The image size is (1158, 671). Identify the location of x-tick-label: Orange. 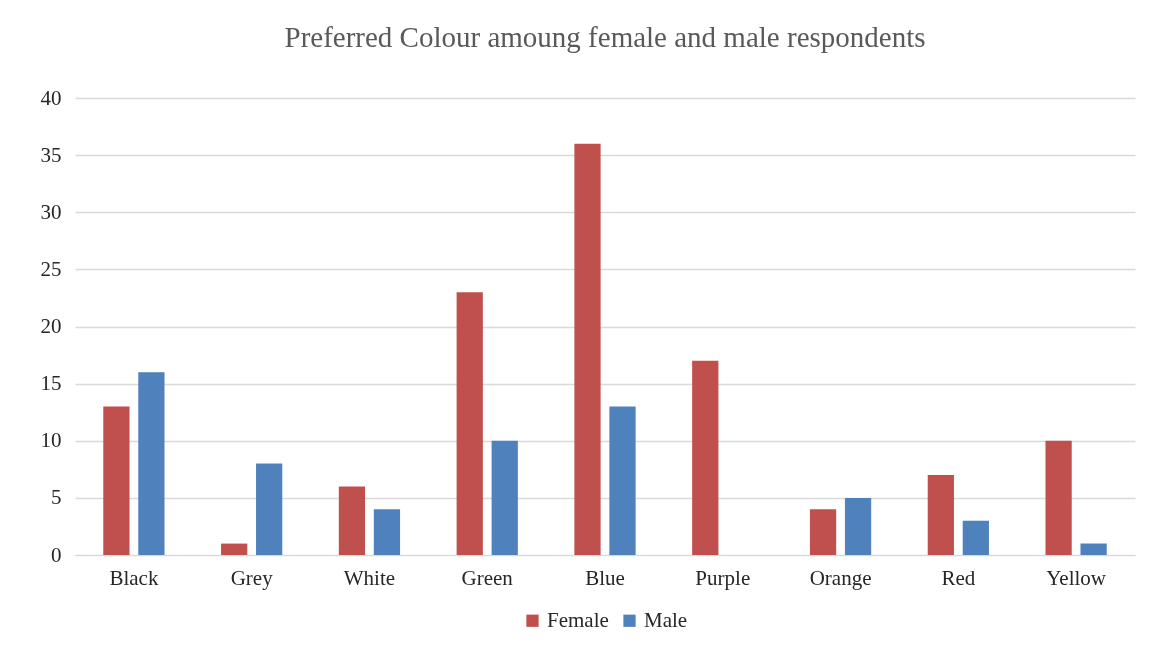
(840, 577).